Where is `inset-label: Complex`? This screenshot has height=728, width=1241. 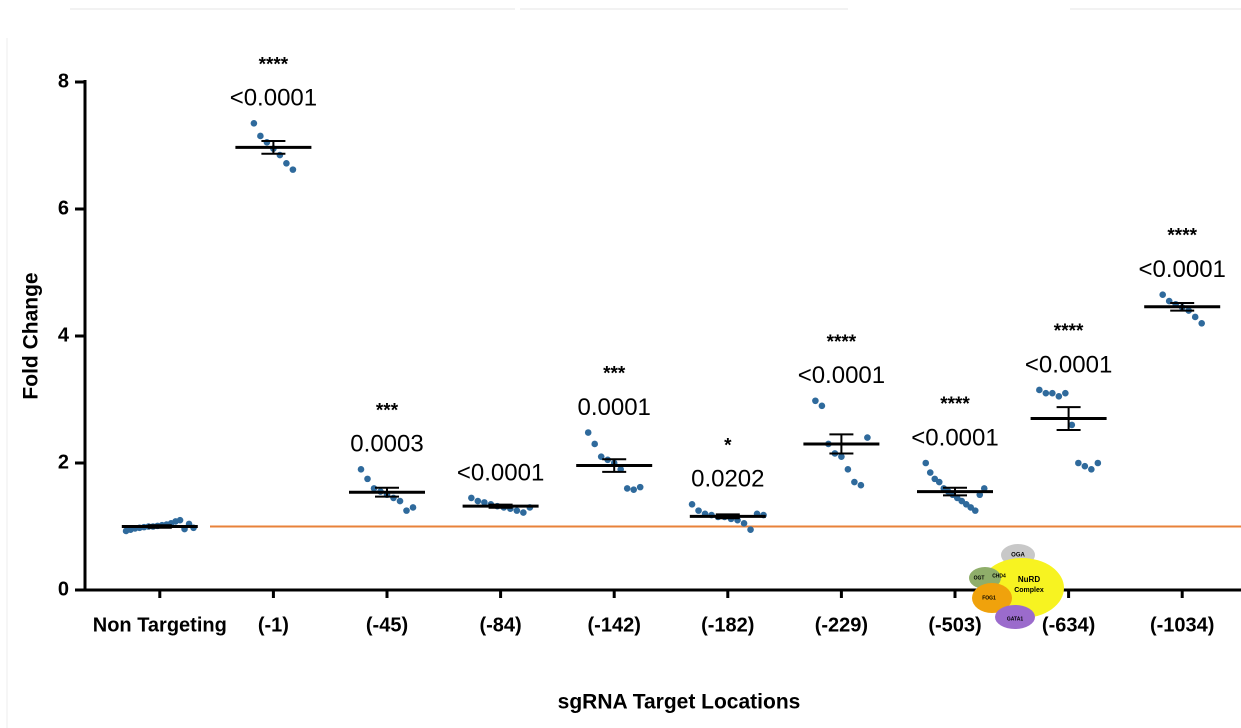
inset-label: Complex is located at coordinates (1029, 590).